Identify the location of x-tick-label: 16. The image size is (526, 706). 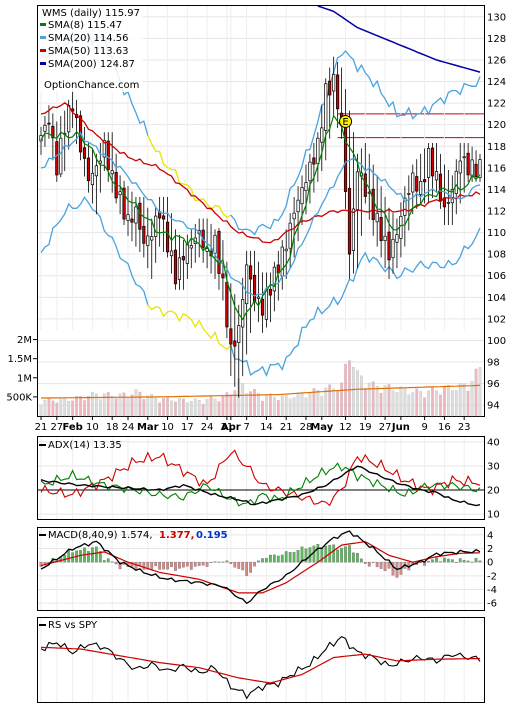
(444, 427).